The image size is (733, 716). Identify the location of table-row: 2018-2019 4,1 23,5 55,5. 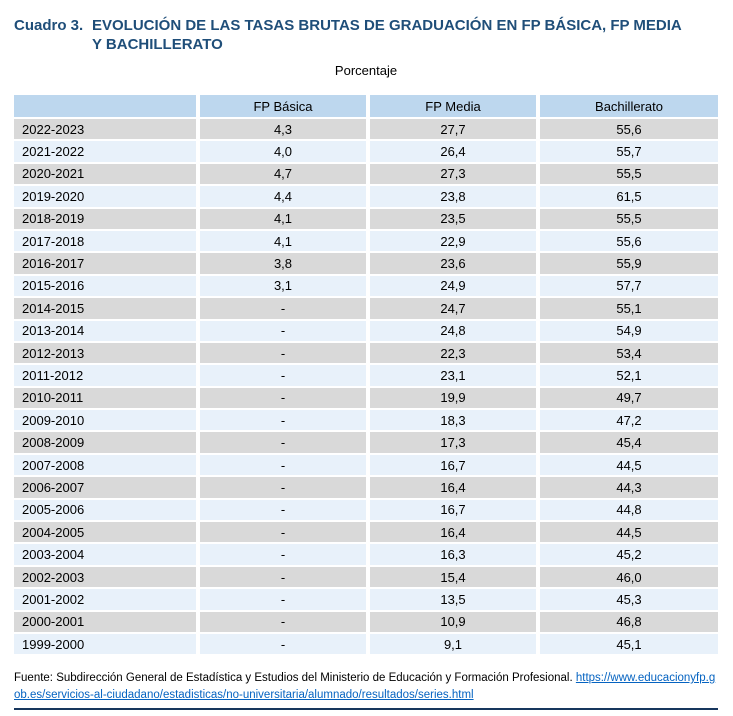
(366, 219).